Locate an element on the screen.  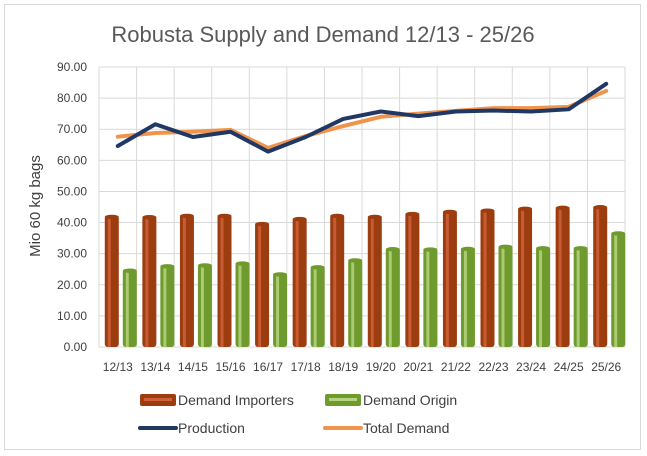
bar-demand-origin-15/16 is located at coordinates (242, 304).